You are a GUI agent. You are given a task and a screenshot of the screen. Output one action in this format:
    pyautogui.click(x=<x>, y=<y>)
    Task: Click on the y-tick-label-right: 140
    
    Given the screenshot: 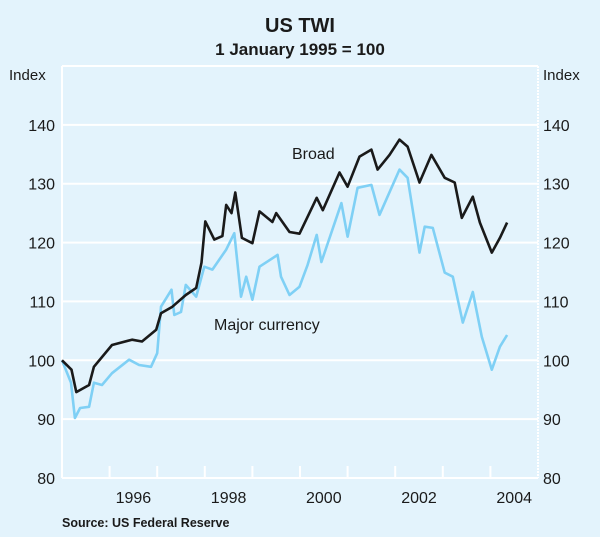 What is the action you would take?
    pyautogui.click(x=556, y=126)
    